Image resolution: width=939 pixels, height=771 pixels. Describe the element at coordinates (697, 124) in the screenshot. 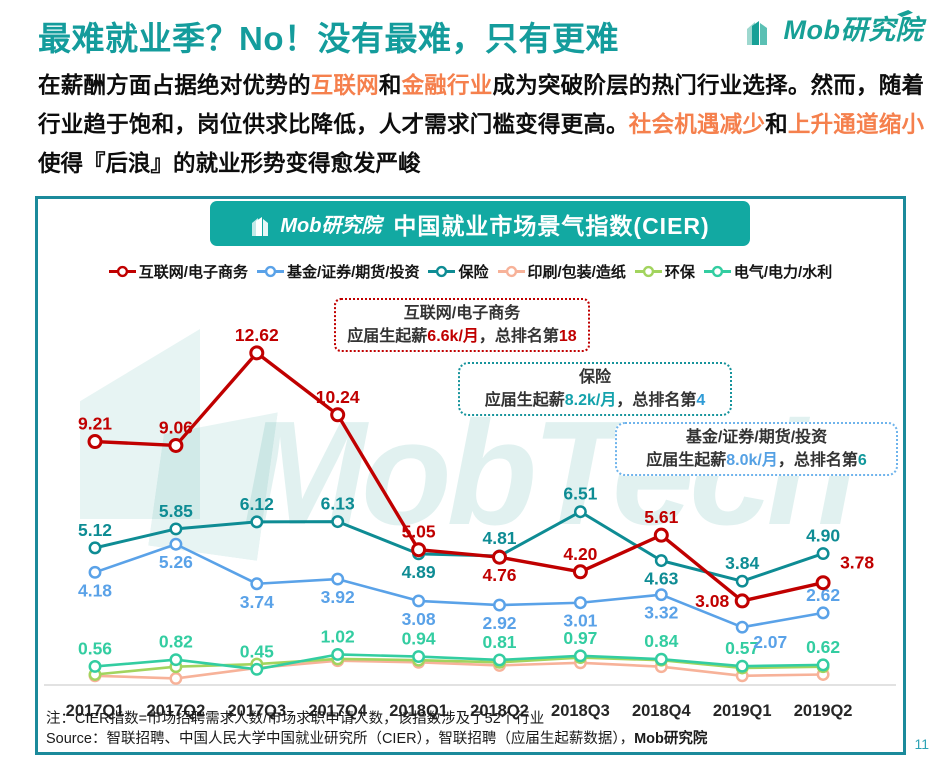

I see `intro-highlight-opportunity: 社会机遇减少` at that location.